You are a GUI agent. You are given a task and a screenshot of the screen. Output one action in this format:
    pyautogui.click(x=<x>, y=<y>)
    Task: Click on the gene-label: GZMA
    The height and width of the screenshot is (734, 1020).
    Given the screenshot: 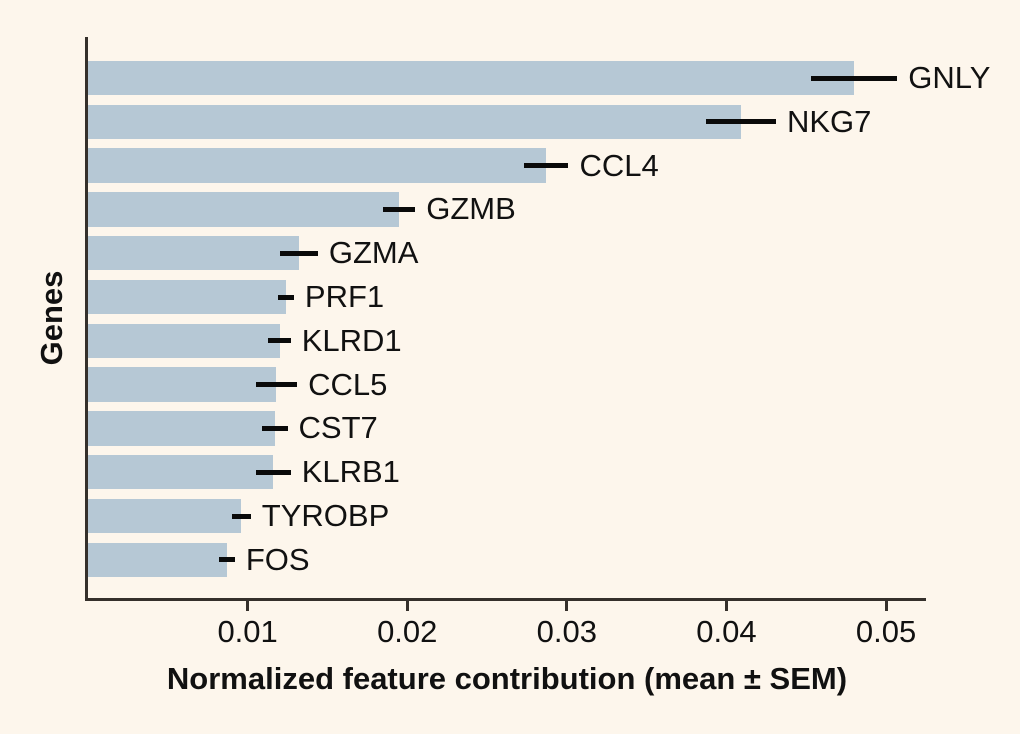 What is the action you would take?
    pyautogui.click(x=373, y=253)
    